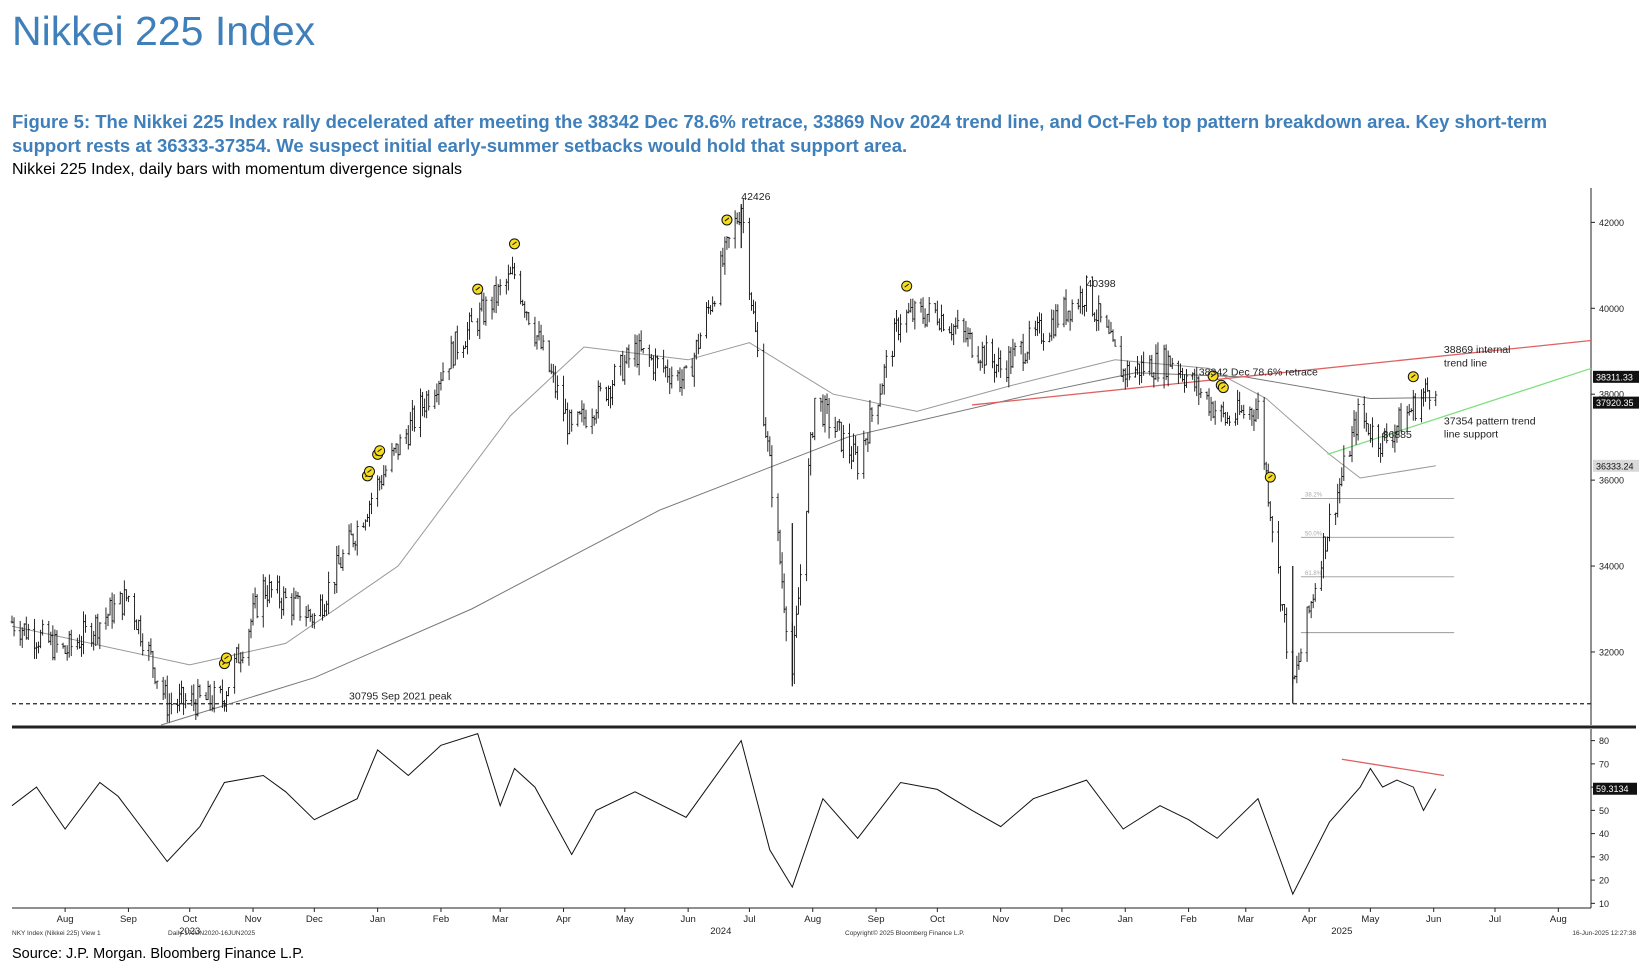  I want to click on footer-copyright: Copyright© 2025 Bloomberg Finance L.P., so click(905, 933).